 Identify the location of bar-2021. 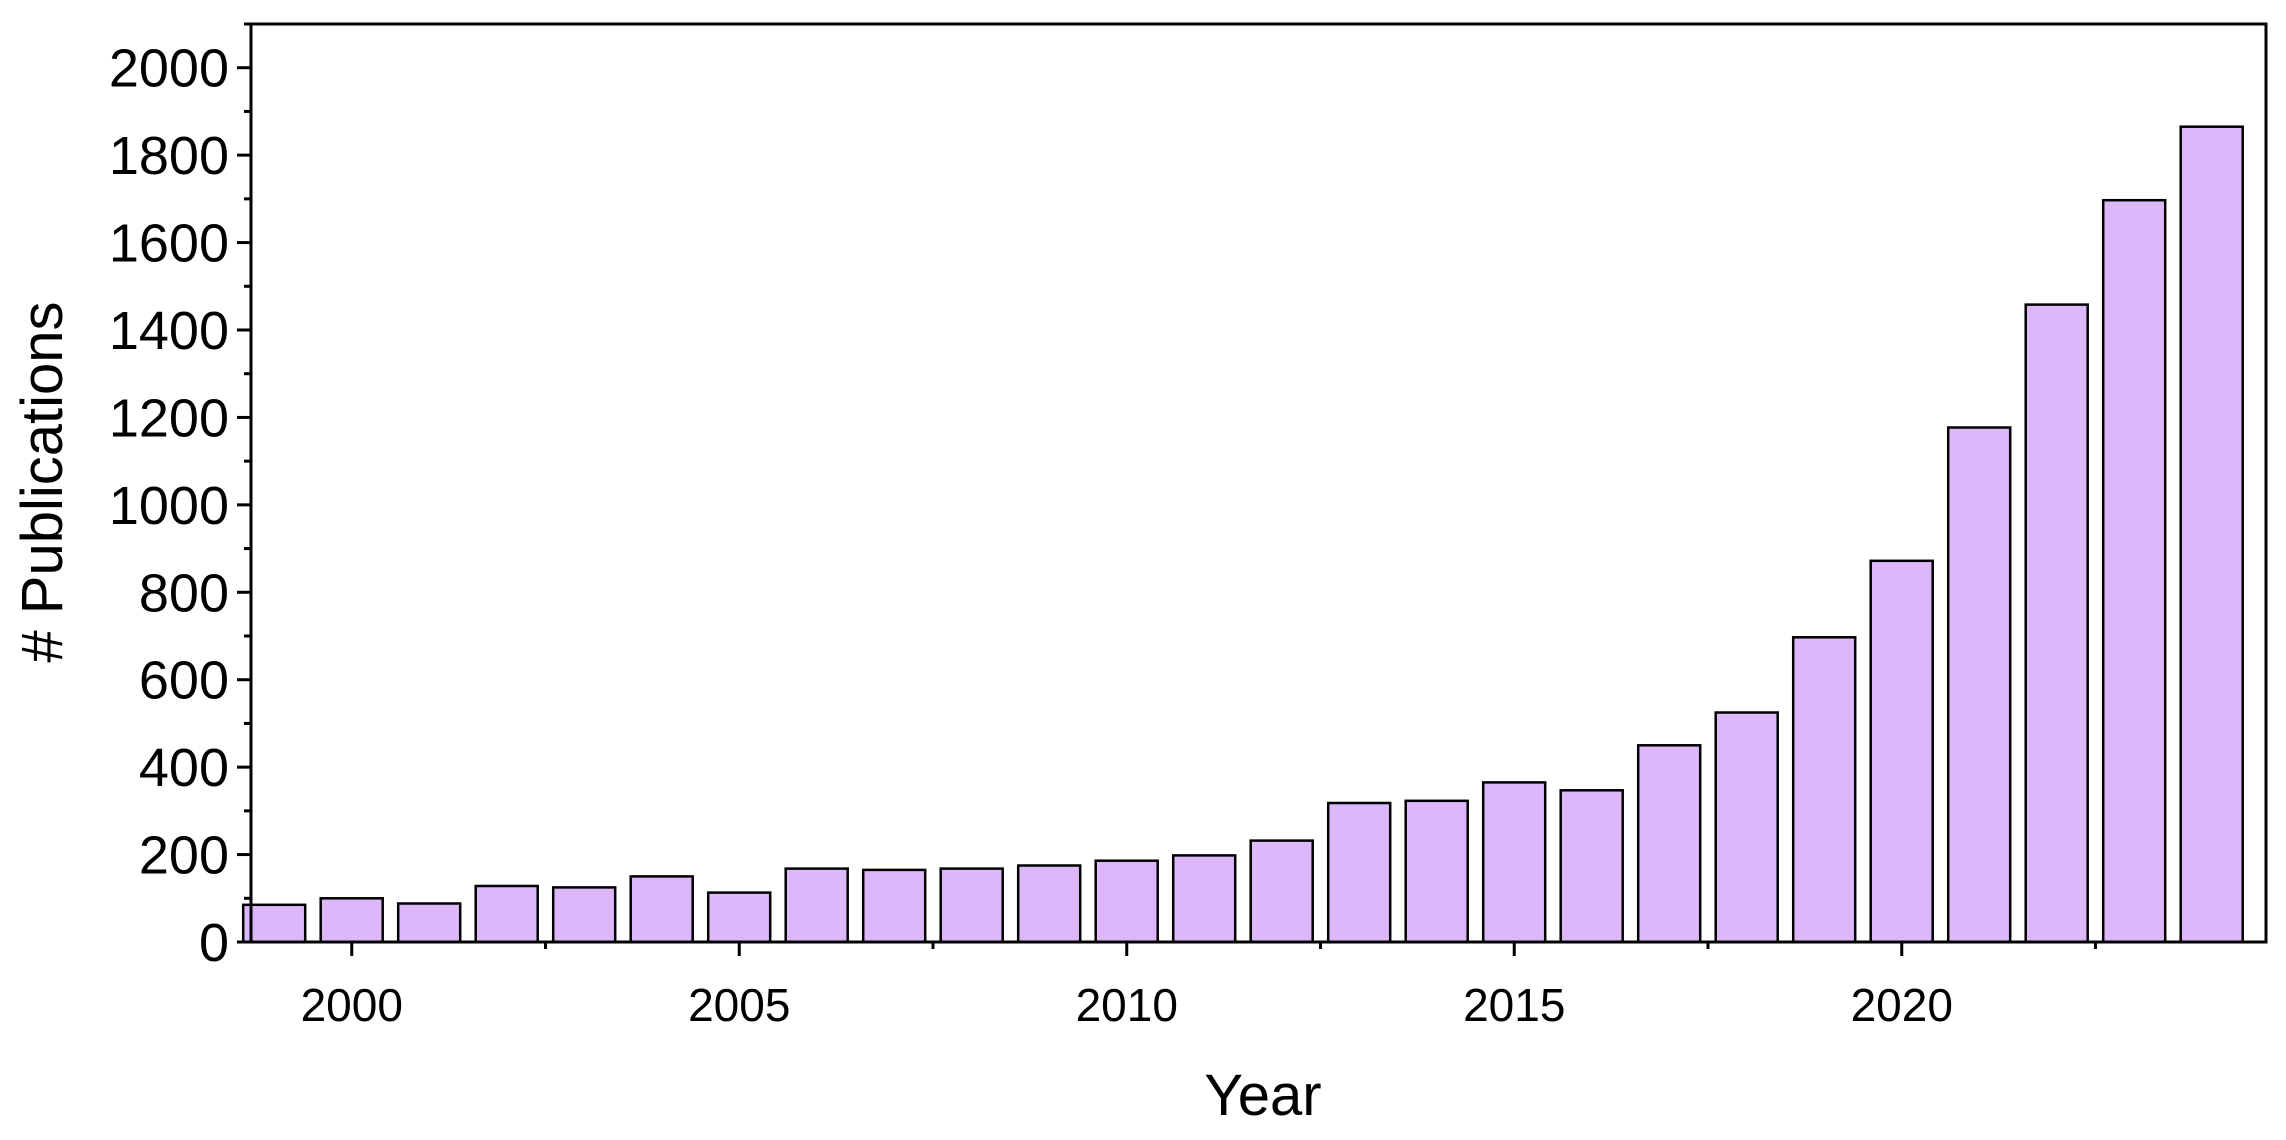
(1979, 685).